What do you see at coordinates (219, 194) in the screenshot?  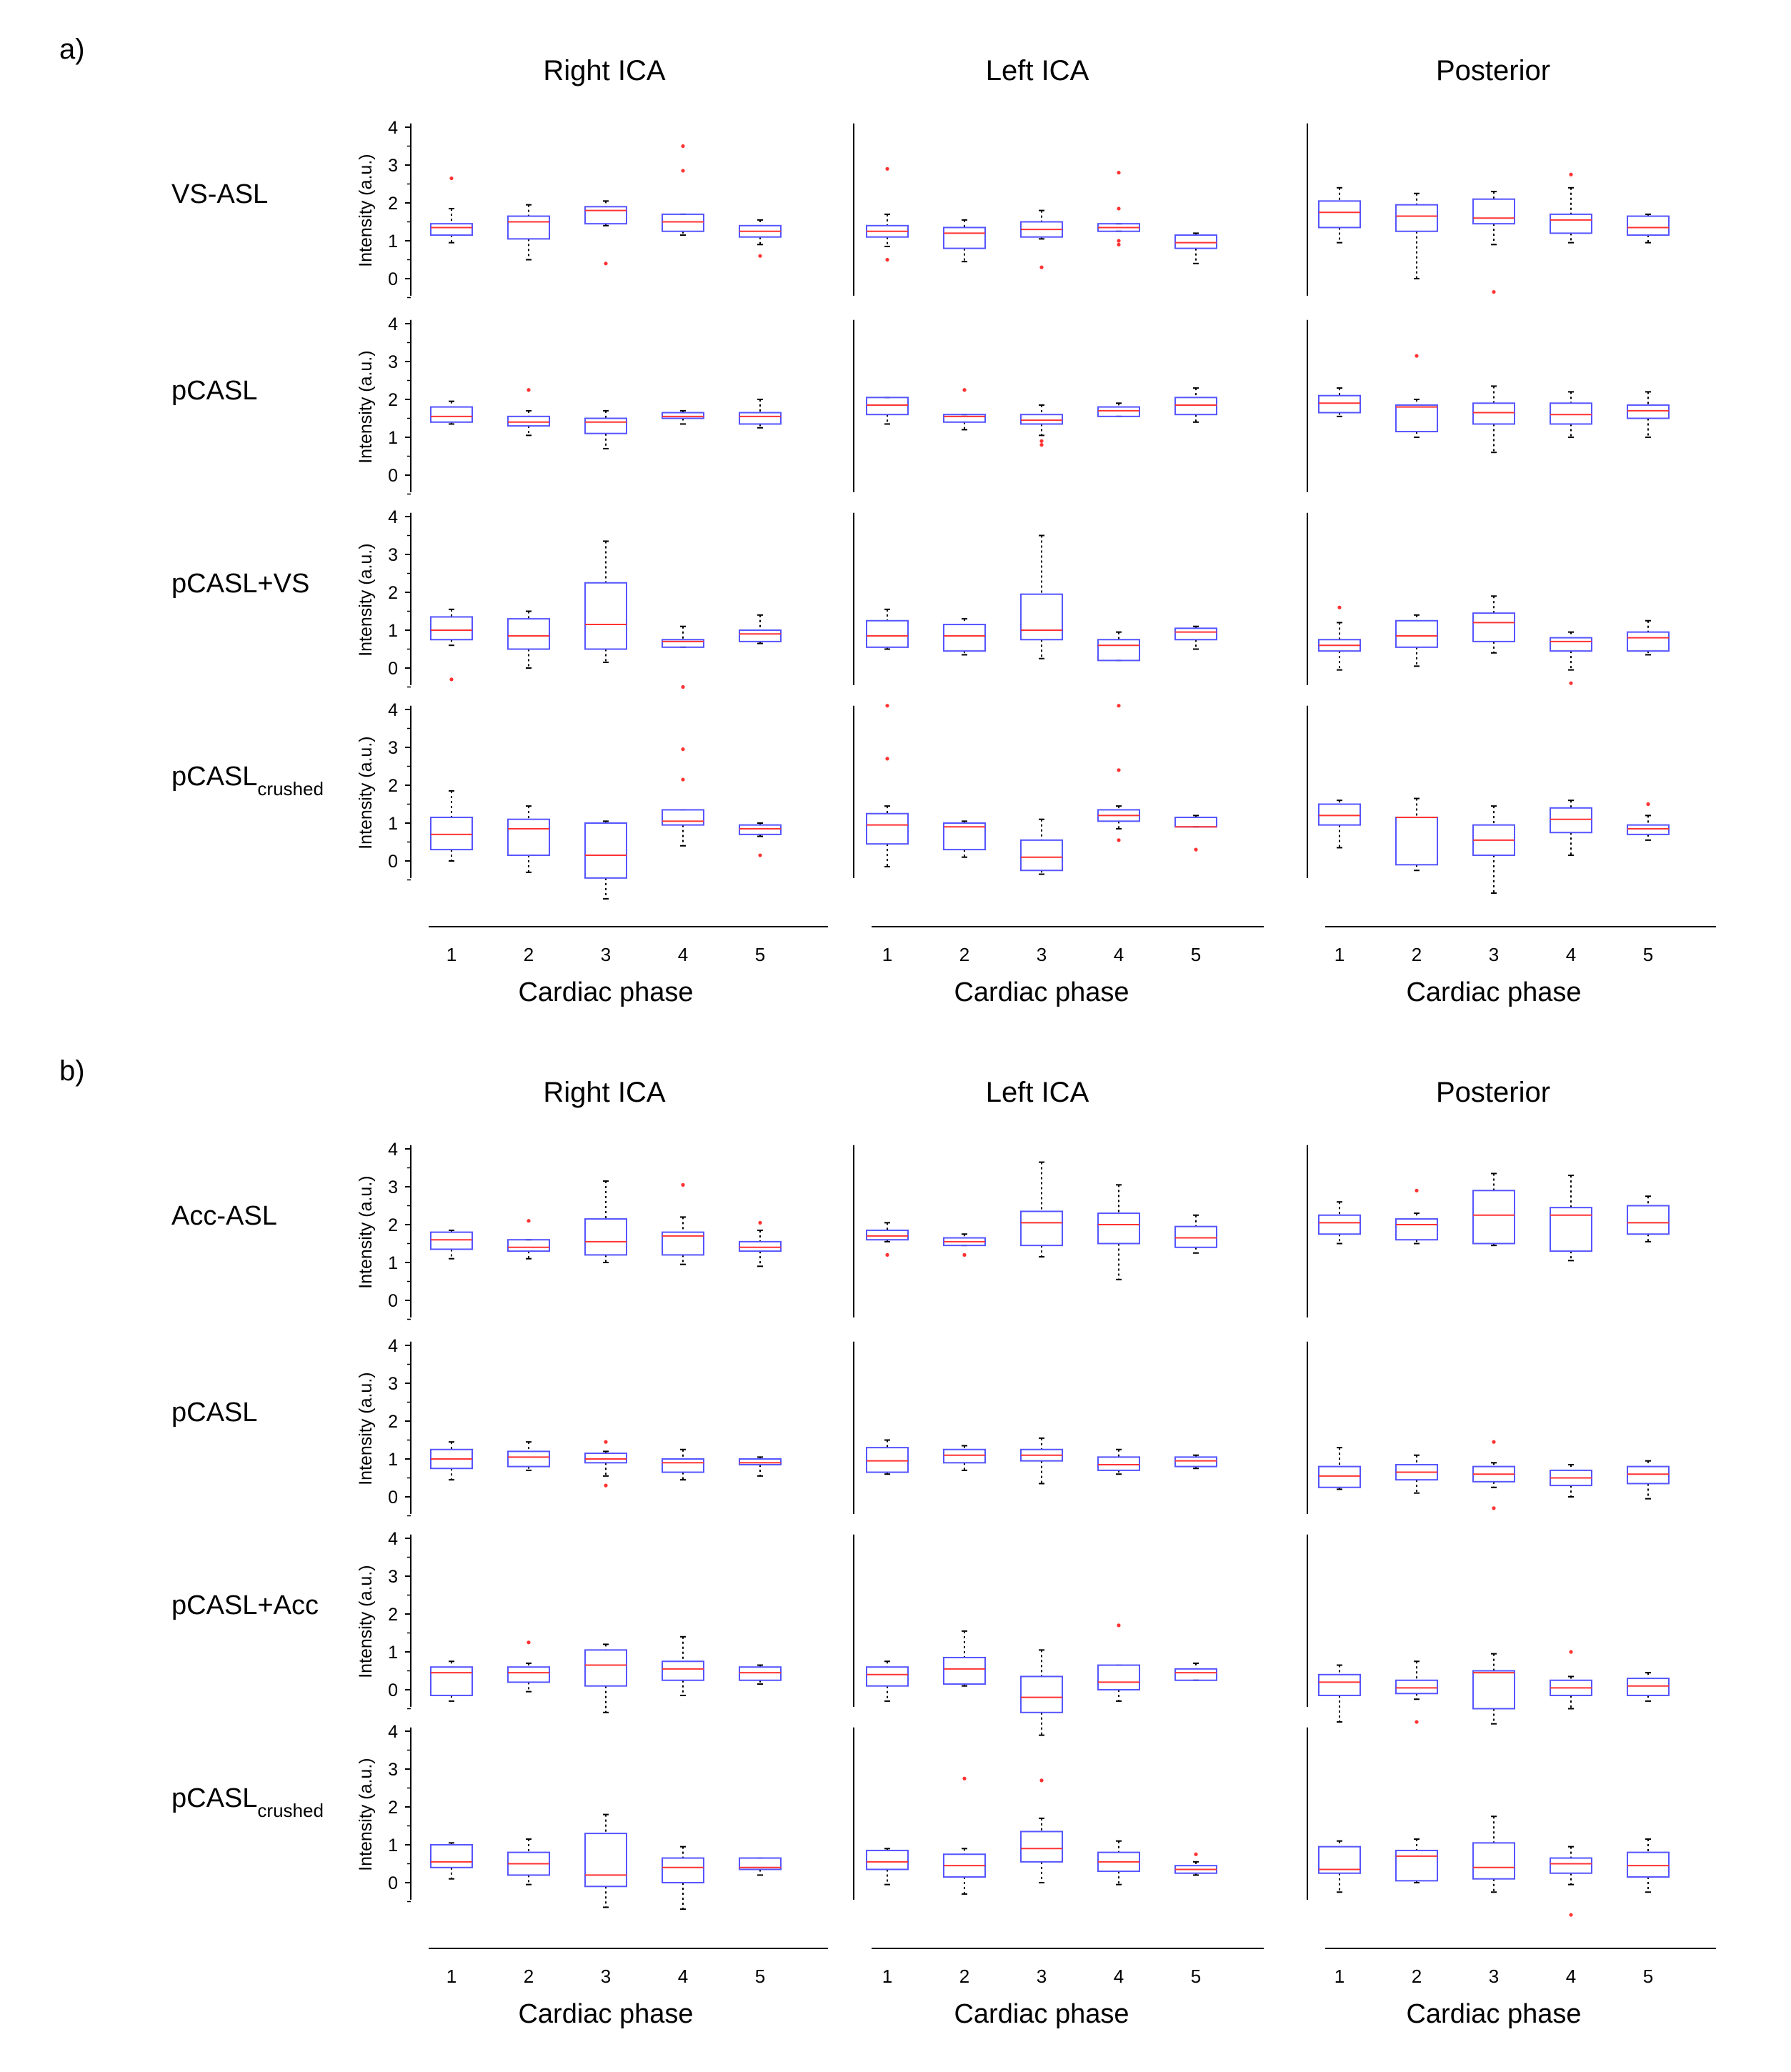 I see `row-label: VS-ASL` at bounding box center [219, 194].